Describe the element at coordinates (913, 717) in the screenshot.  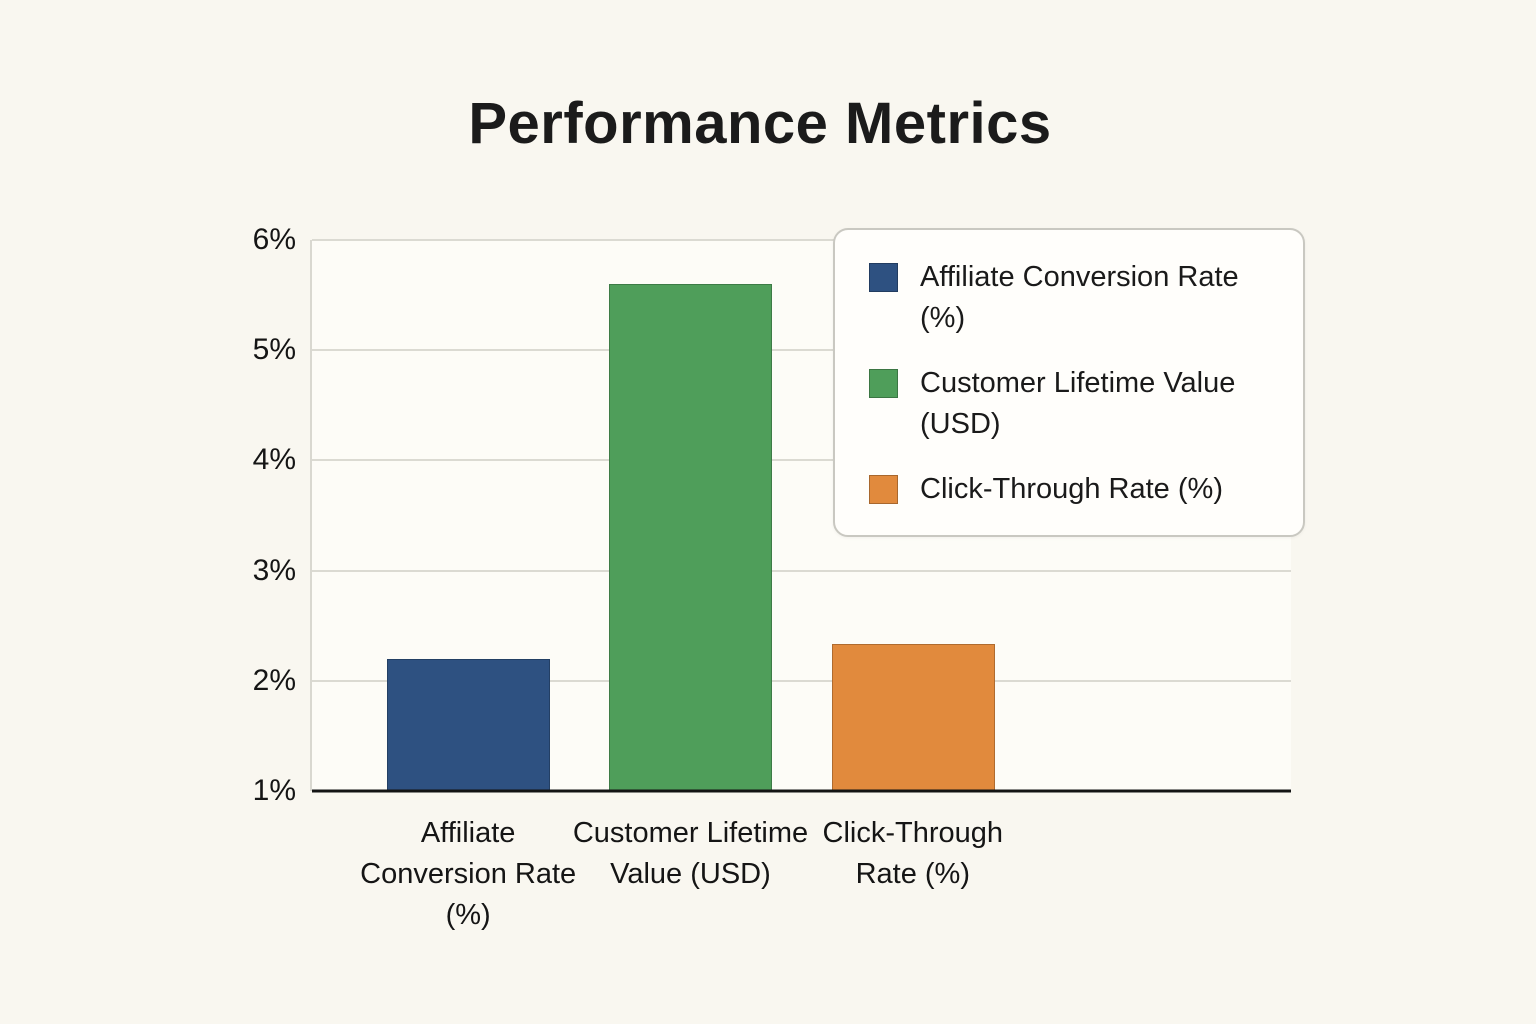
I see `bar-click-through-rate` at that location.